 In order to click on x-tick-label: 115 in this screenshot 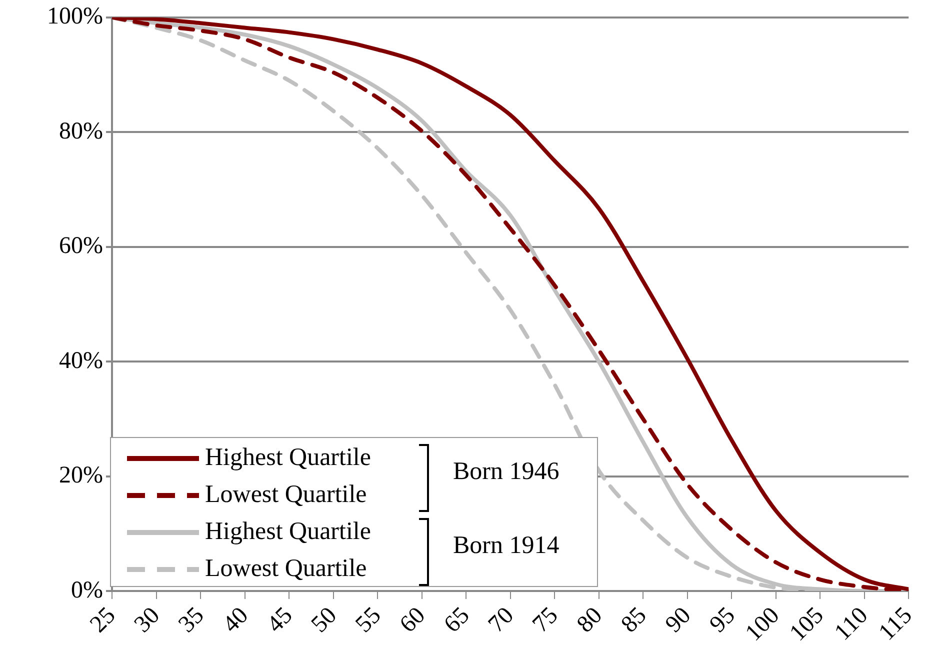, I will do `click(896, 624)`.